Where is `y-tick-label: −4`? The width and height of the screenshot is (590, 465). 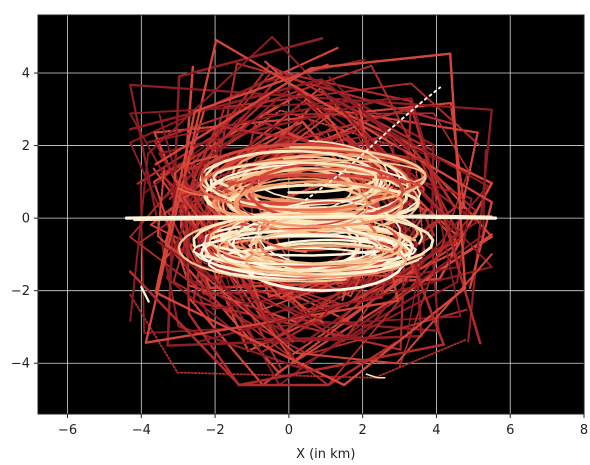
y-tick-label: −4 is located at coordinates (20, 364).